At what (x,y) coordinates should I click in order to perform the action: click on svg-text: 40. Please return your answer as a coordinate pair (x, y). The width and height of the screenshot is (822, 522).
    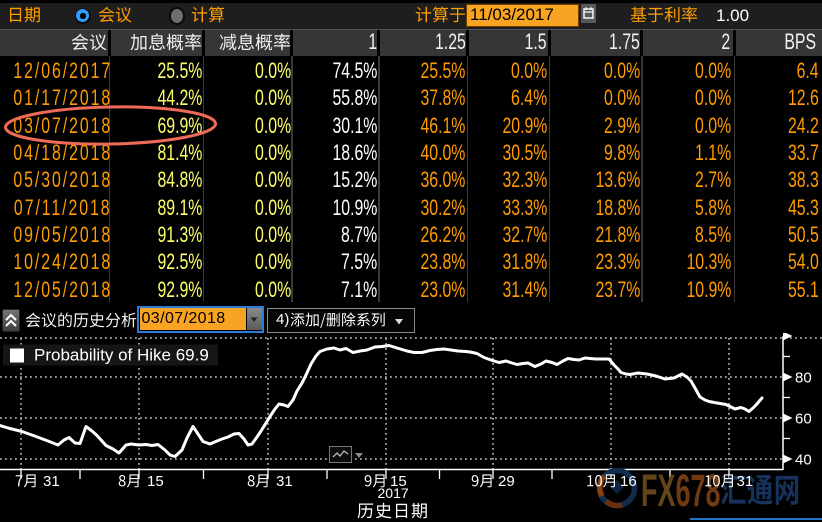
    Looking at the image, I should click on (803, 460).